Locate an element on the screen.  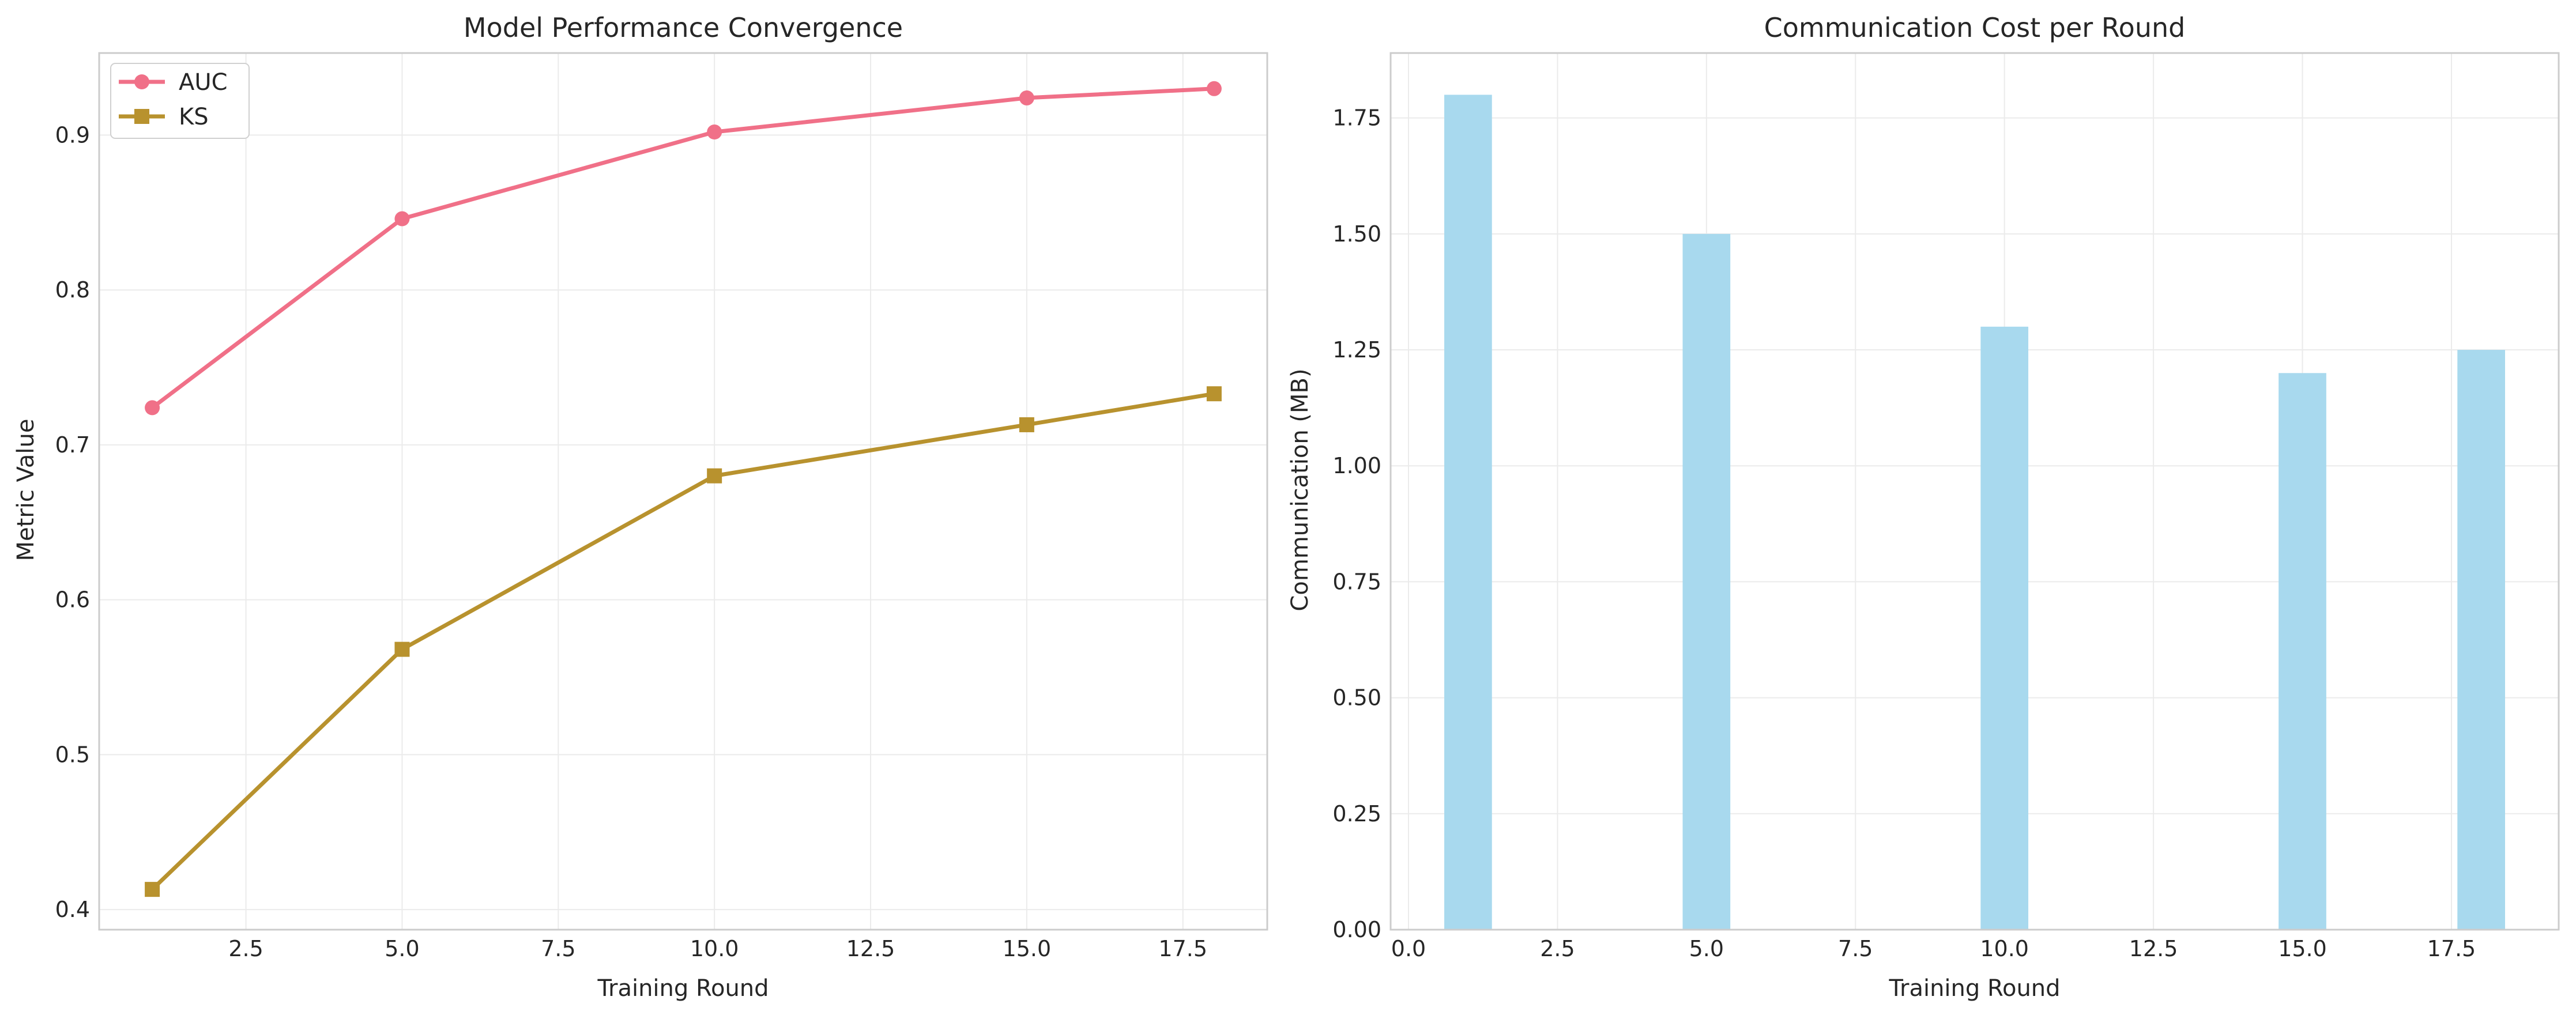
left-chart-xlabel: Training Round is located at coordinates (683, 988).